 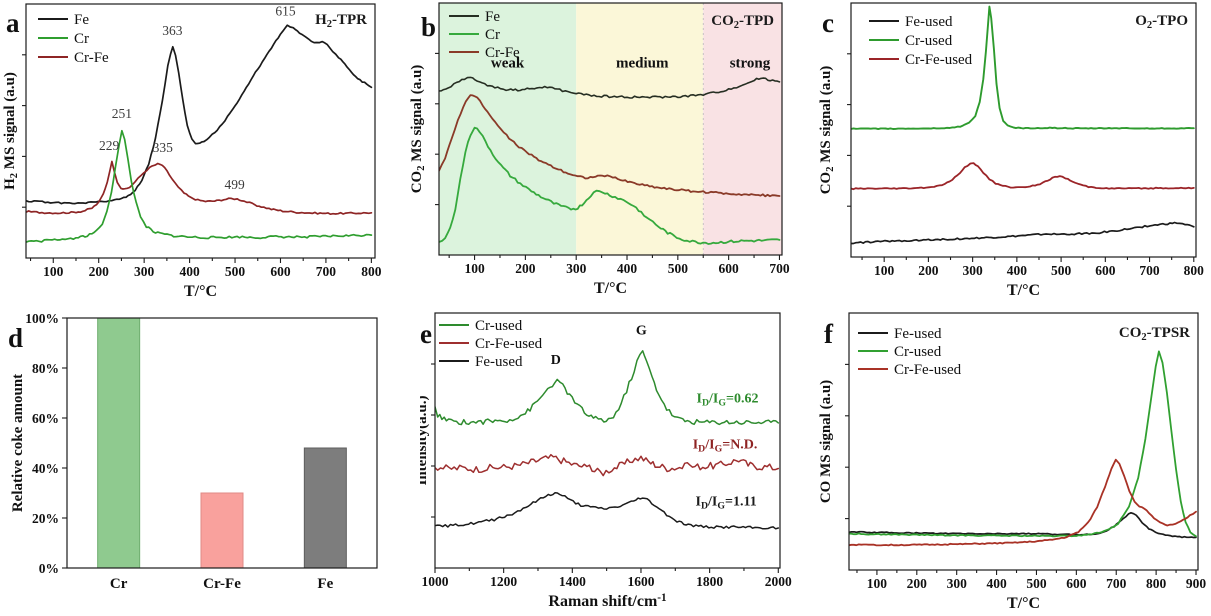 What do you see at coordinates (222, 584) in the screenshot?
I see `category-label: Cr-Fe` at bounding box center [222, 584].